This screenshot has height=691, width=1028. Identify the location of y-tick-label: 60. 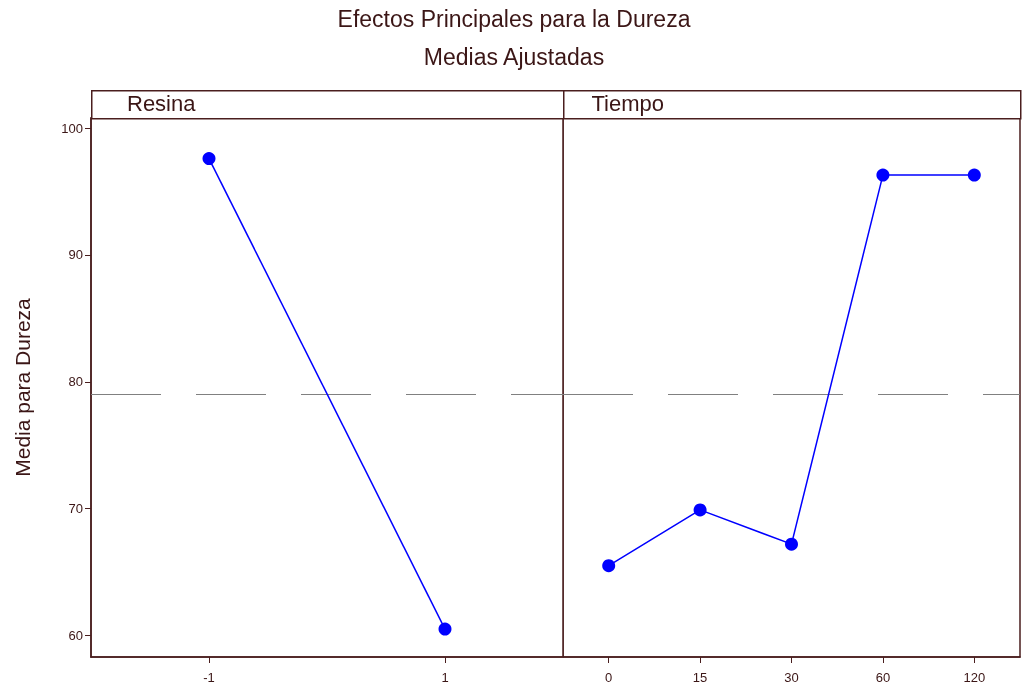
(75, 635).